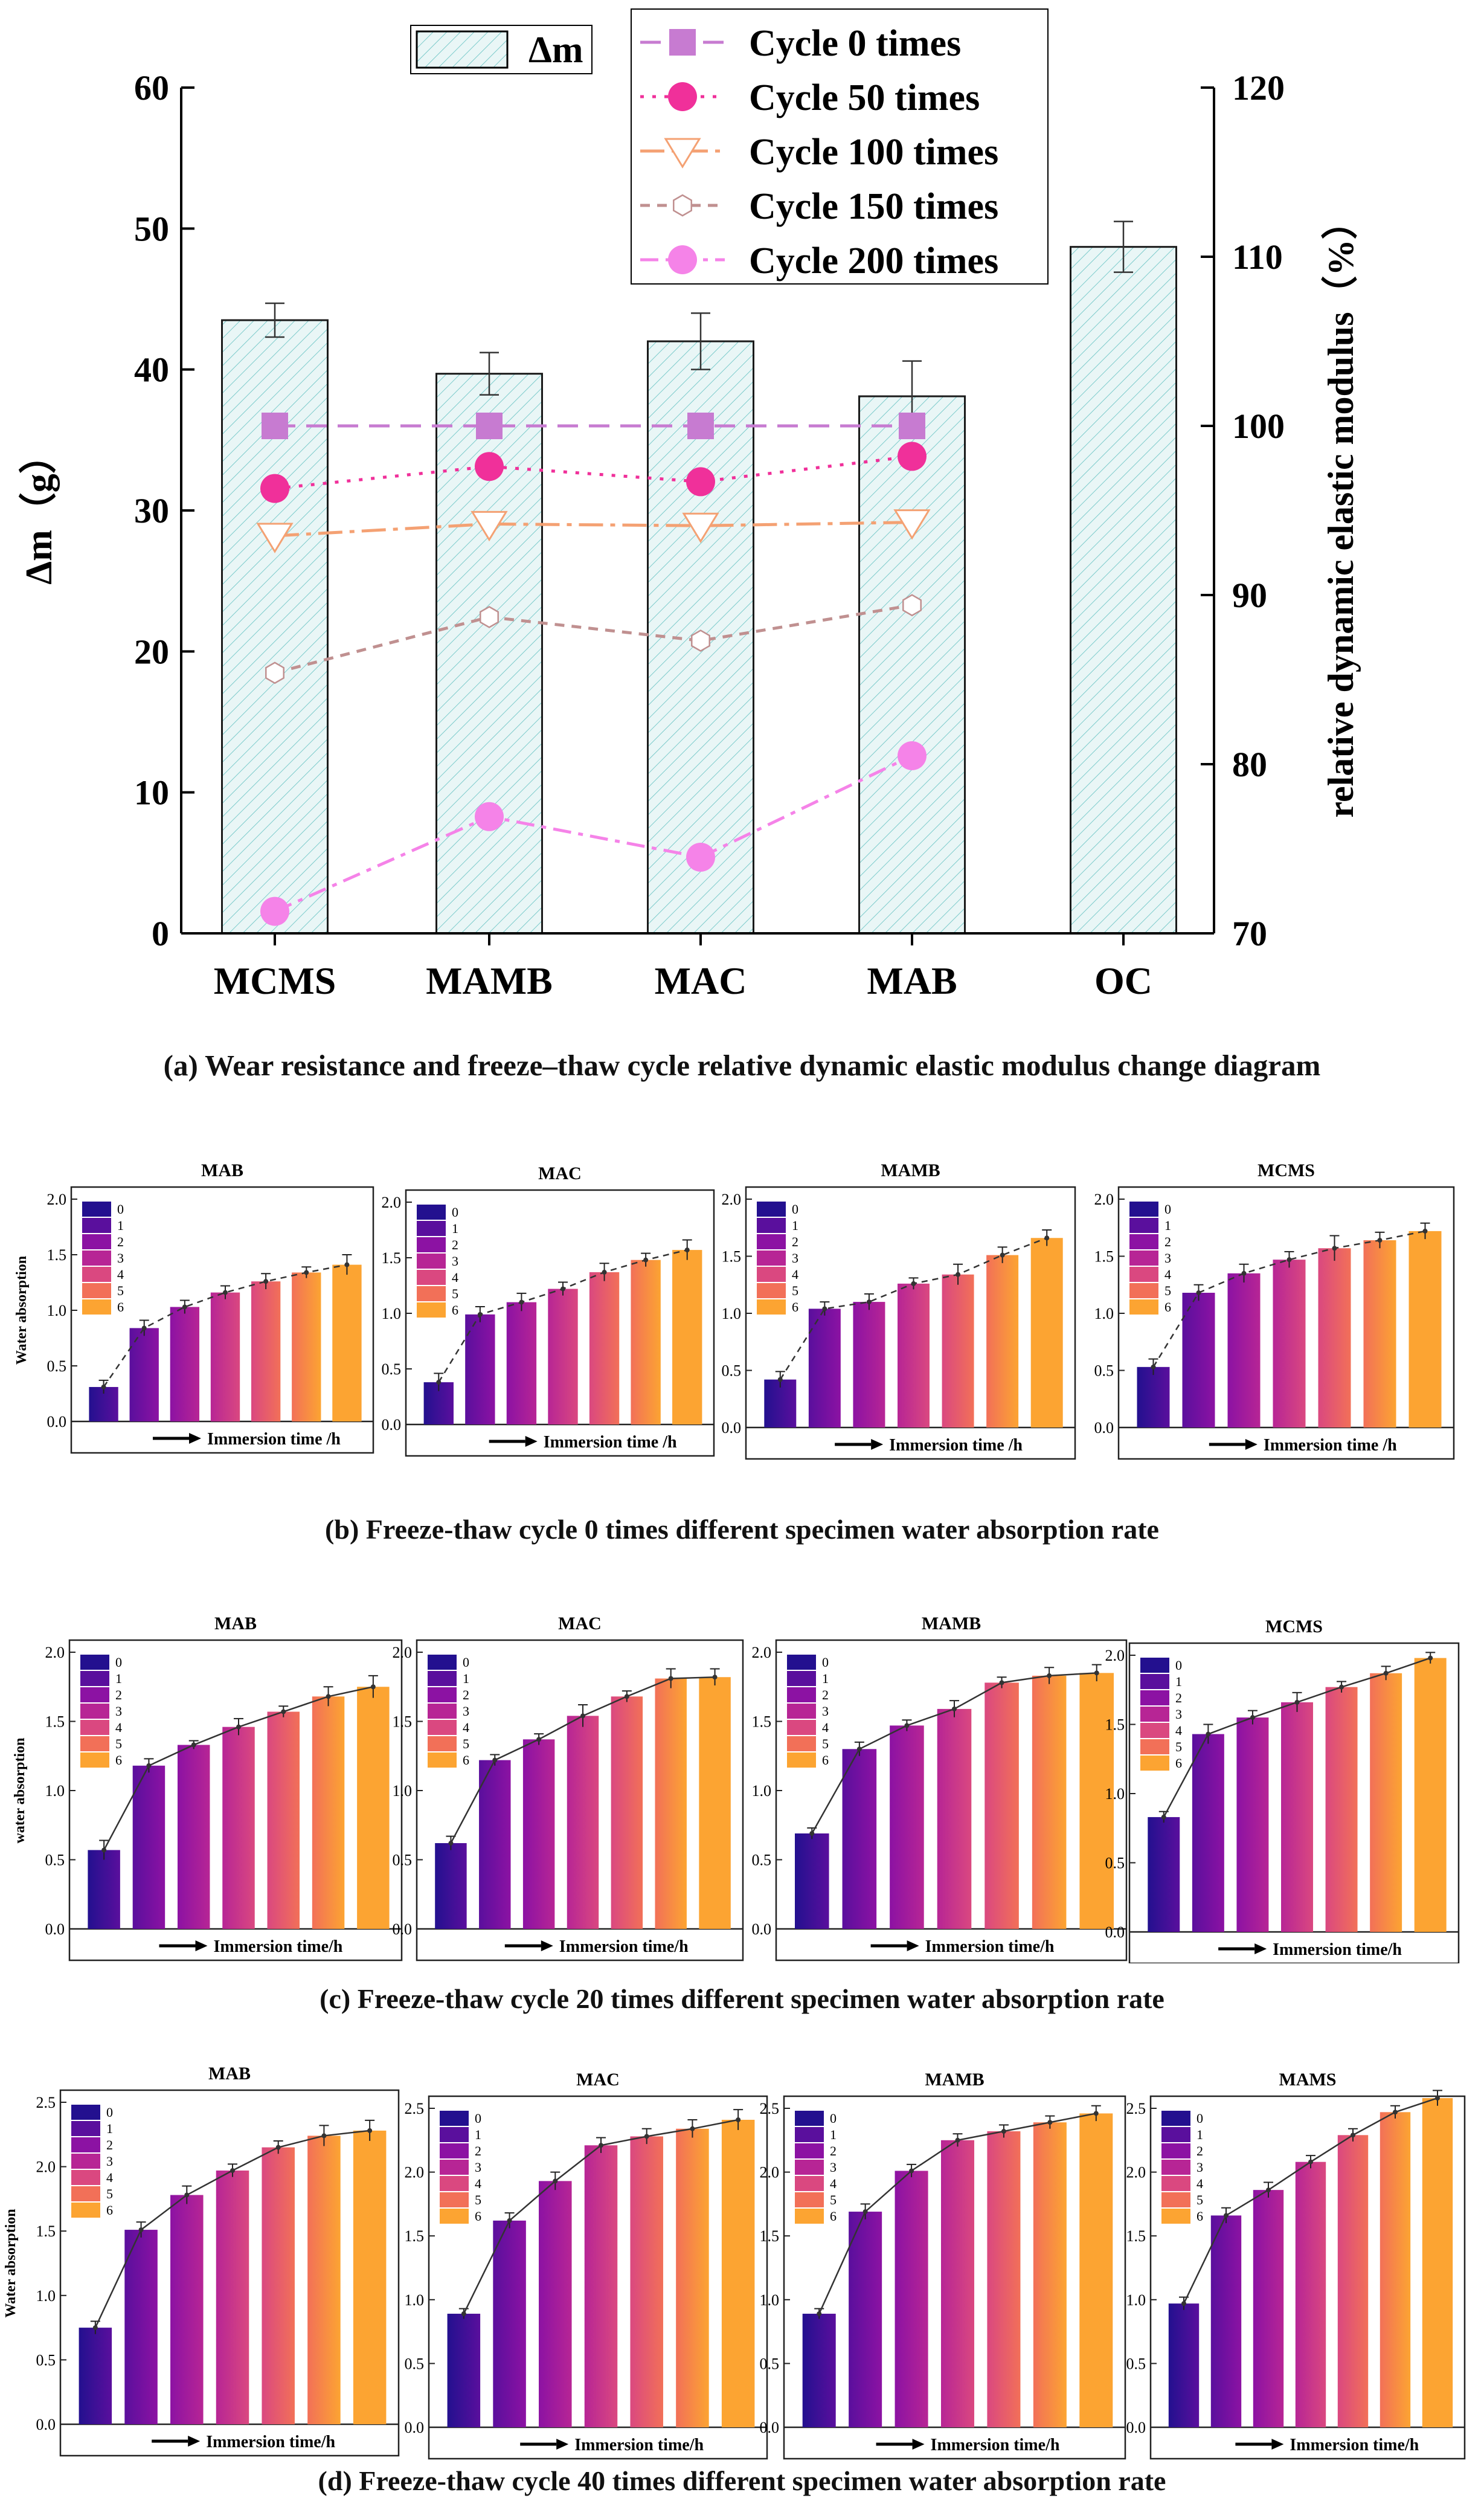 The width and height of the screenshot is (1484, 2504). What do you see at coordinates (732, 1428) in the screenshot?
I see `y-tick-label: 0.0` at bounding box center [732, 1428].